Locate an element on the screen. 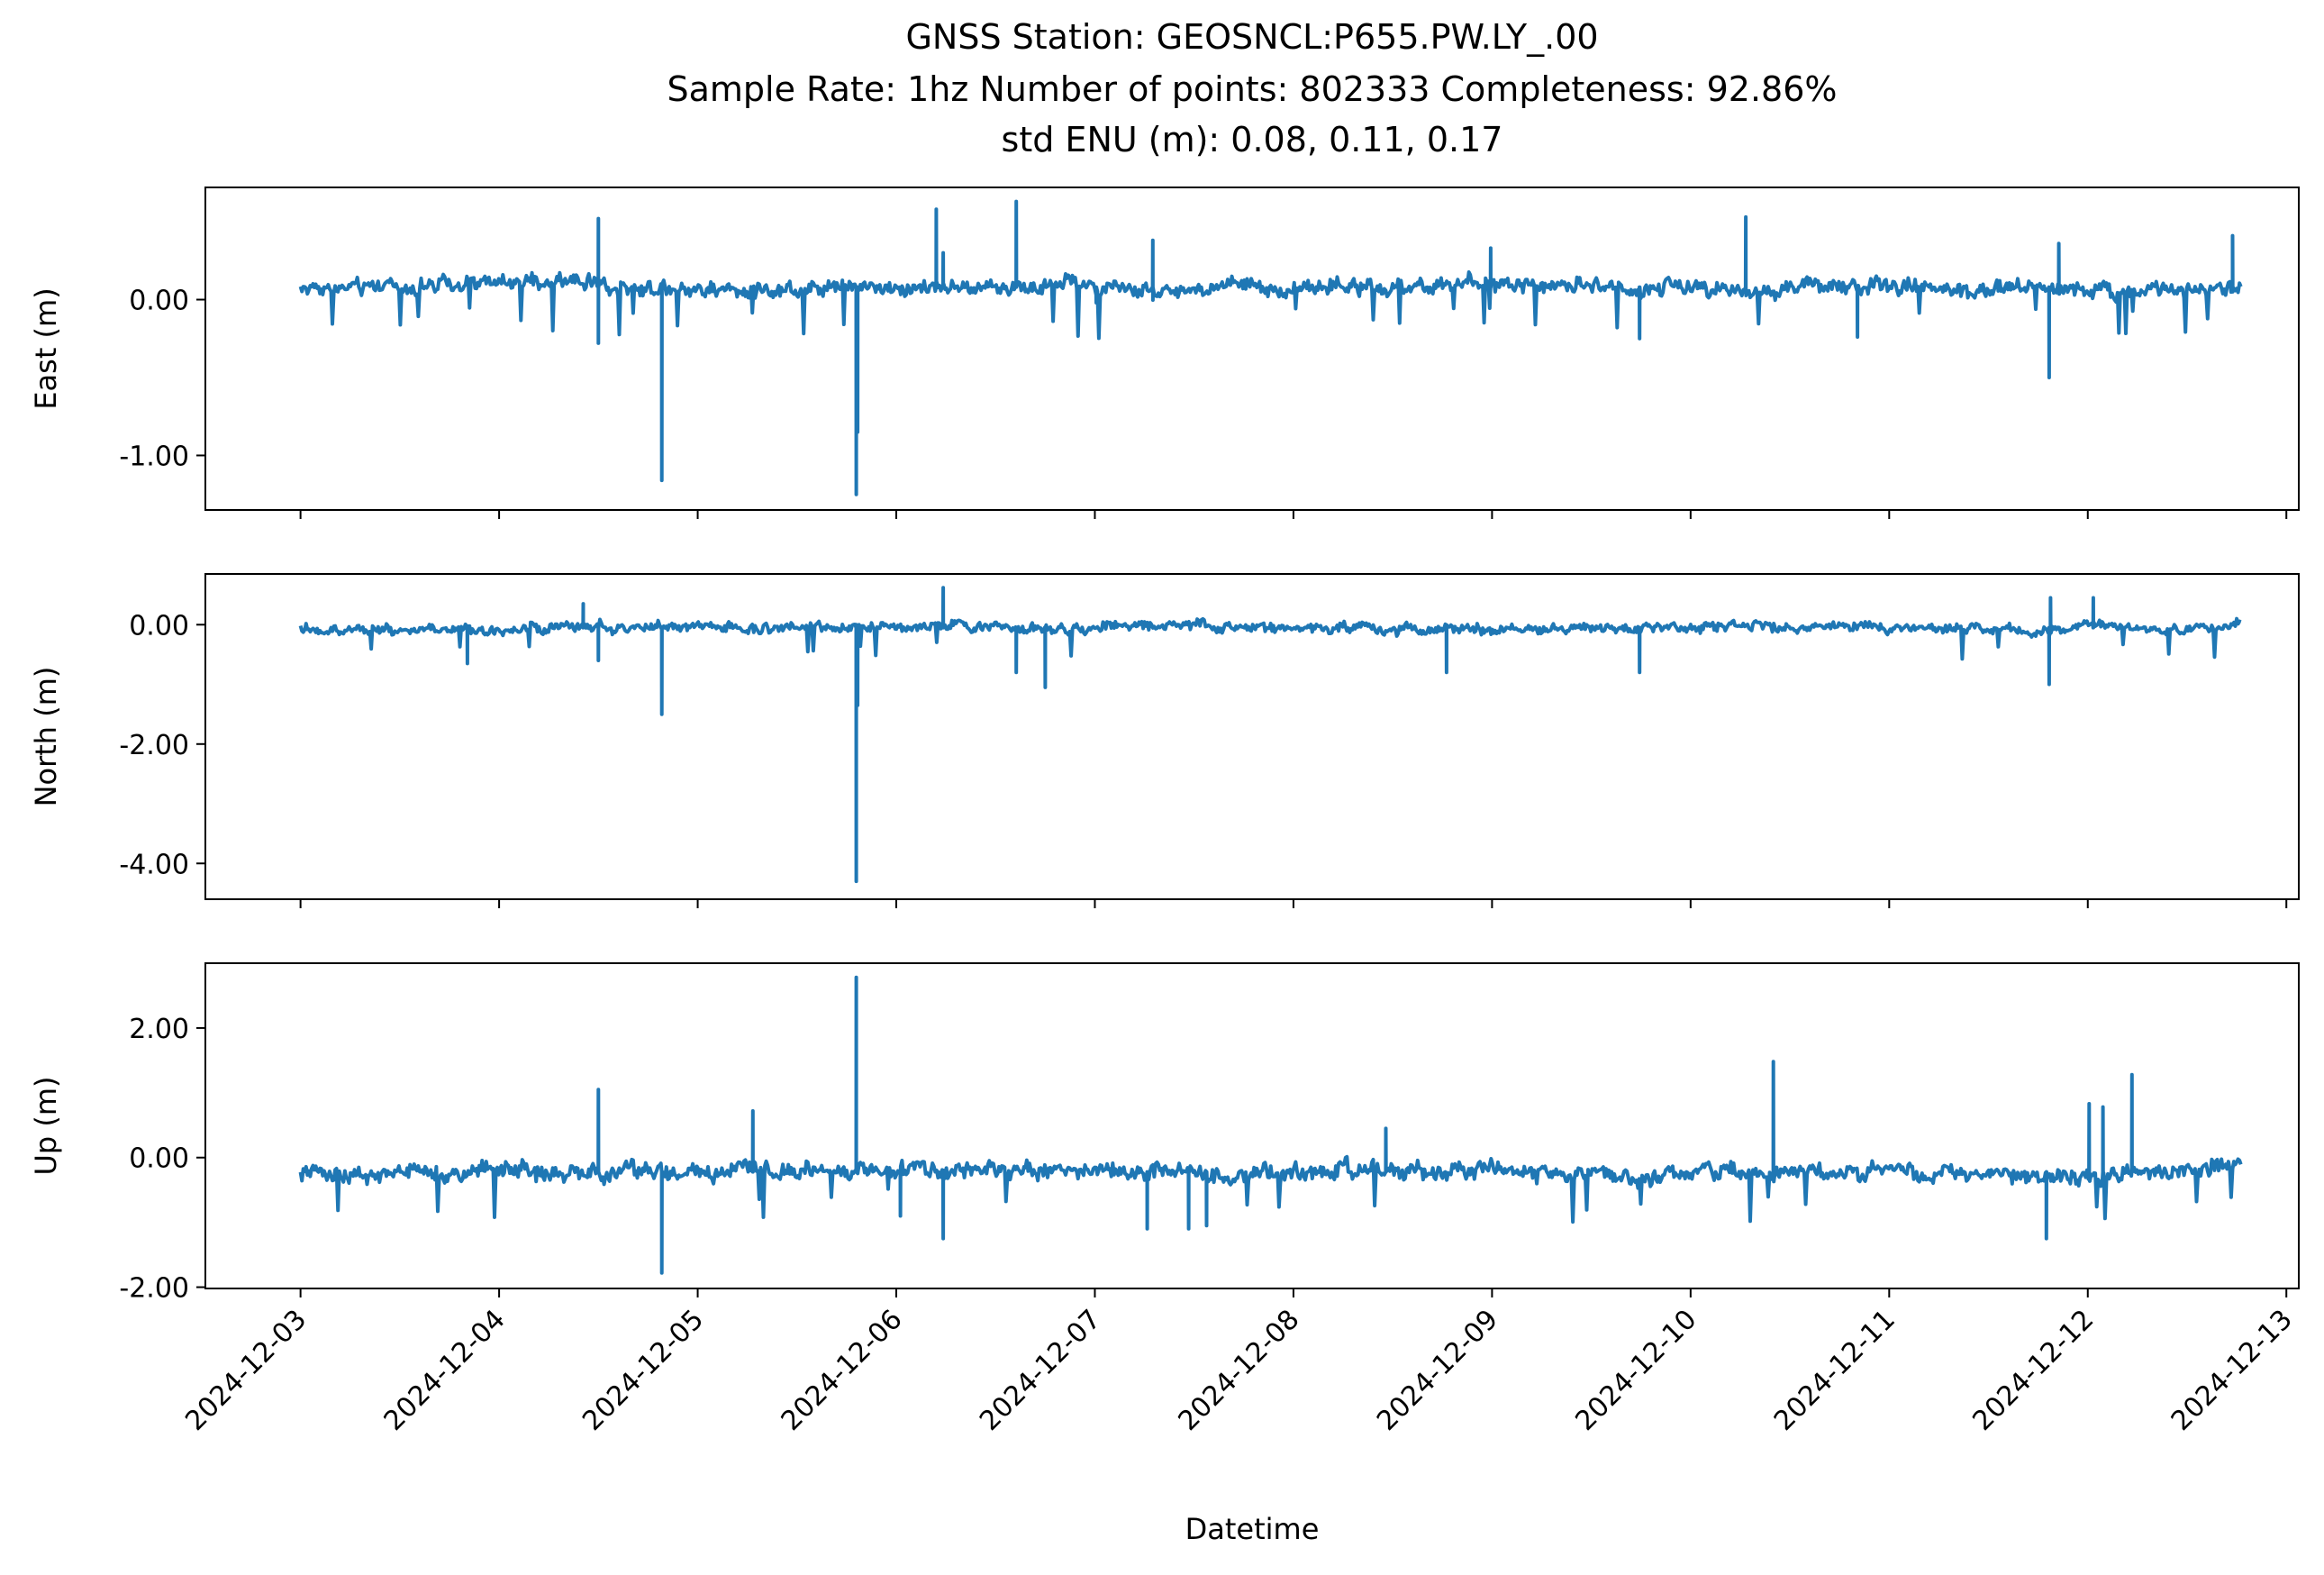 This screenshot has width=2324, height=1575. x-tick-label: 2024-12-04 is located at coordinates (445, 1370).